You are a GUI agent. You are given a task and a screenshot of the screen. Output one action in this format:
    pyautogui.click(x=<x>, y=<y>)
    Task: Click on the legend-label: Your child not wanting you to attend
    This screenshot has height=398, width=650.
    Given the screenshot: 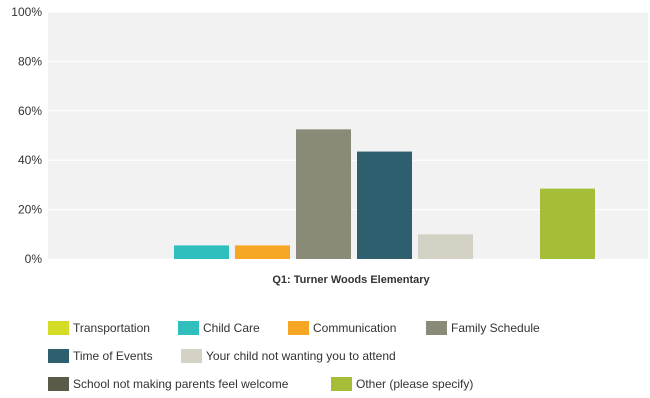 What is the action you would take?
    pyautogui.click(x=301, y=356)
    